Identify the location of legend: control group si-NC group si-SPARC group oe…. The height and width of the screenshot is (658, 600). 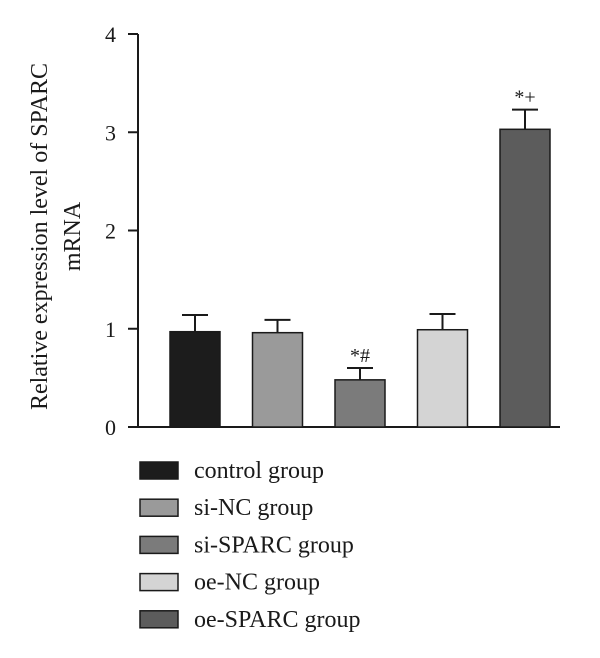
(249, 545).